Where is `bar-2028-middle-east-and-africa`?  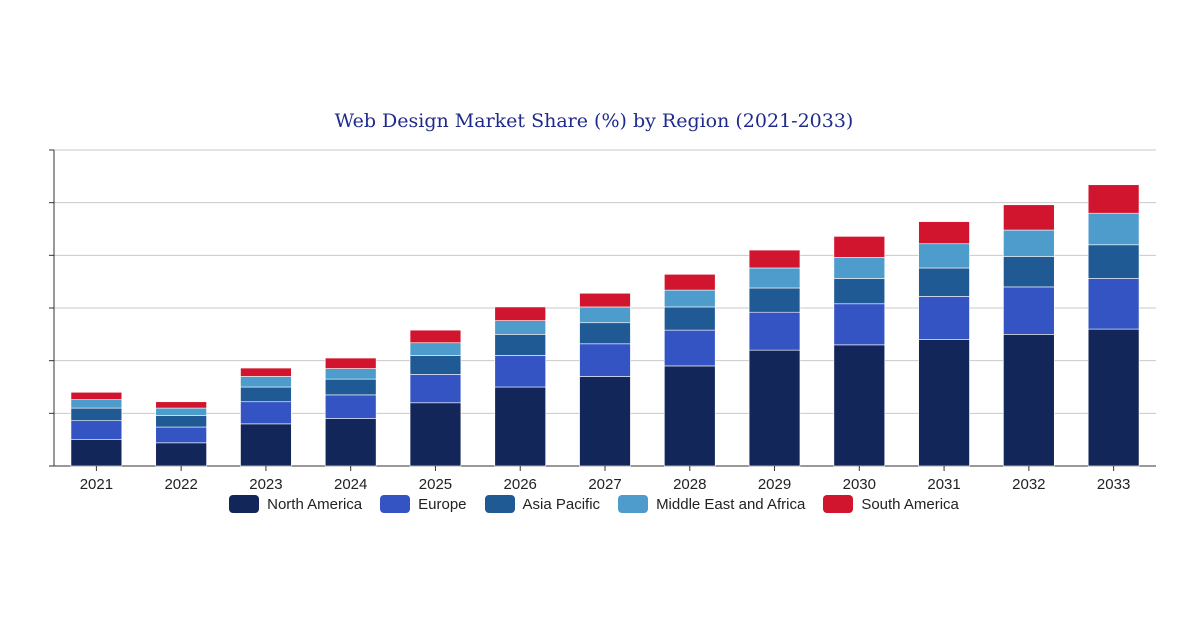
bar-2028-middle-east-and-africa is located at coordinates (690, 298).